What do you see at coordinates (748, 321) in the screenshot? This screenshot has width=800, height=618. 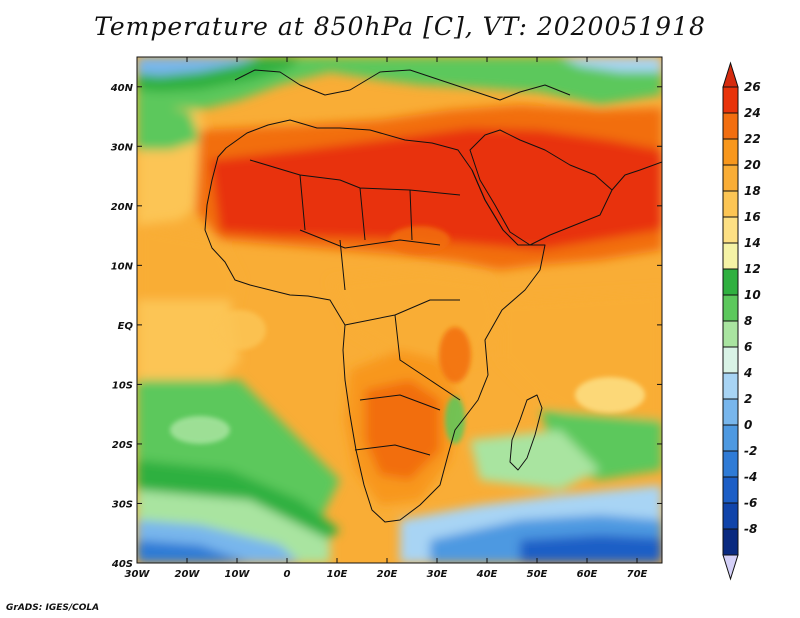 I see `colorbar-label: 8` at bounding box center [748, 321].